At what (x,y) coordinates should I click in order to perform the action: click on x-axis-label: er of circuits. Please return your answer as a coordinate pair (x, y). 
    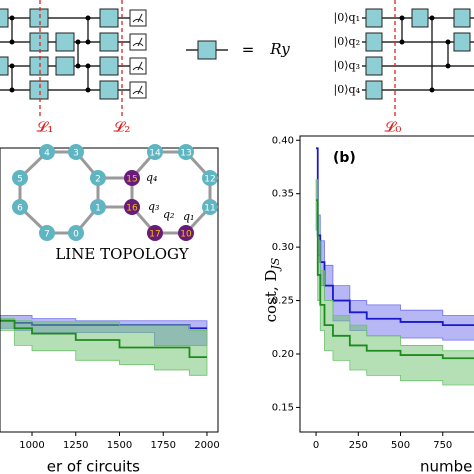
    Looking at the image, I should click on (93, 466).